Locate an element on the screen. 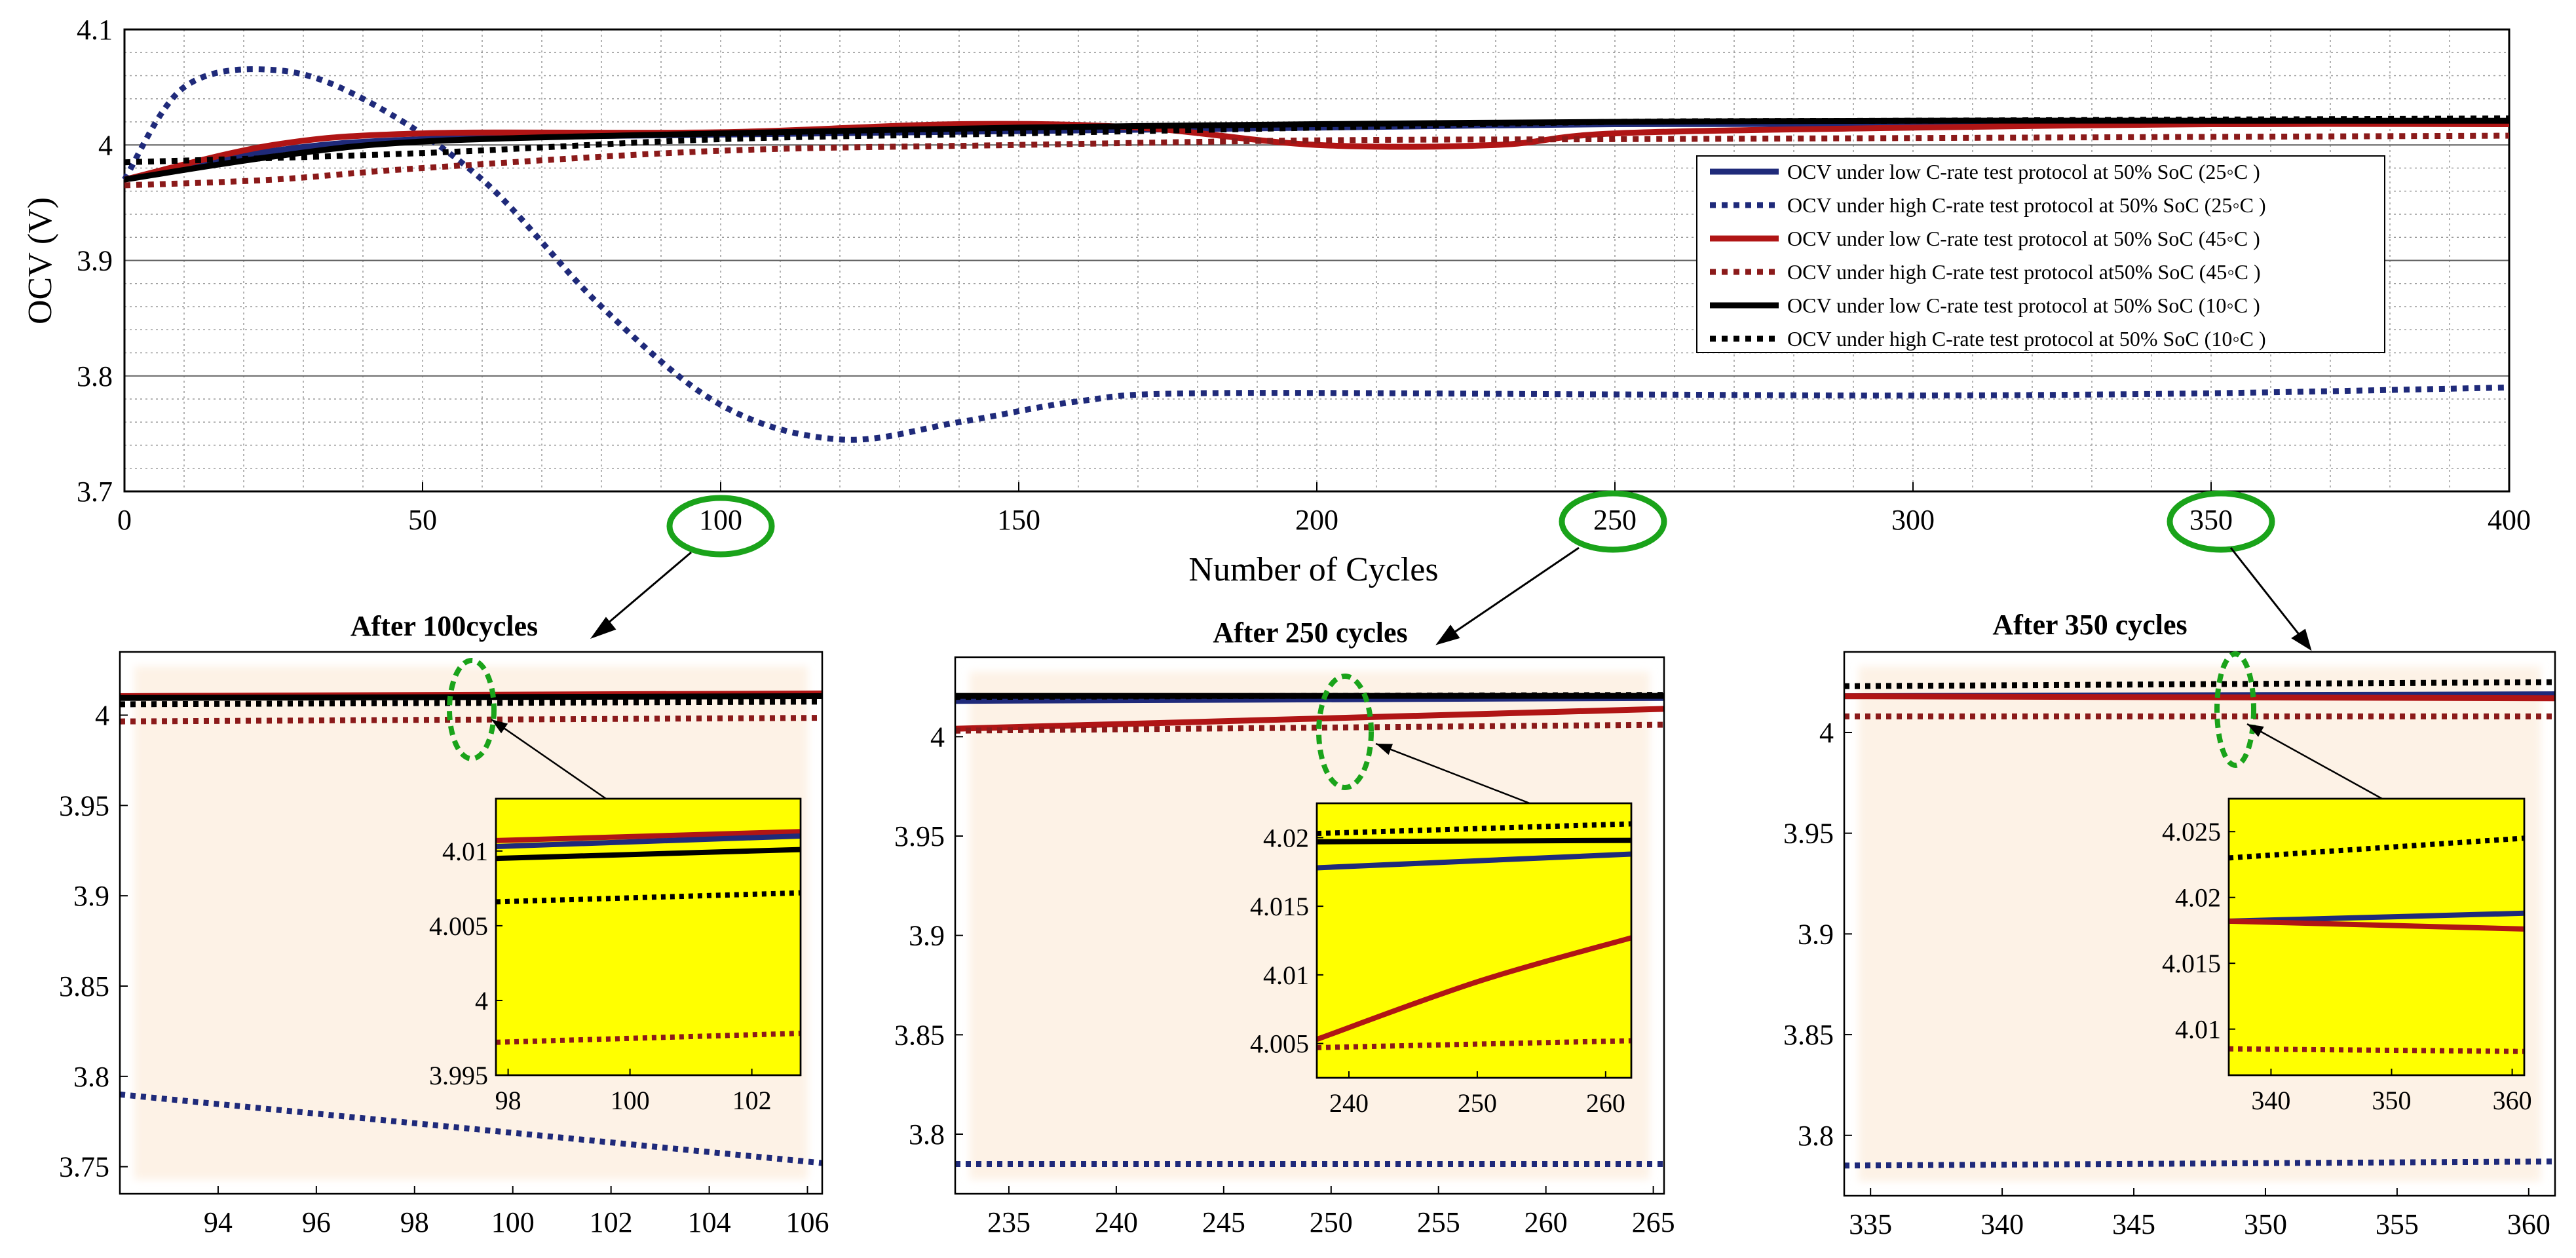 The width and height of the screenshot is (2576, 1258). main-x-tick-label: 350 is located at coordinates (2211, 520).